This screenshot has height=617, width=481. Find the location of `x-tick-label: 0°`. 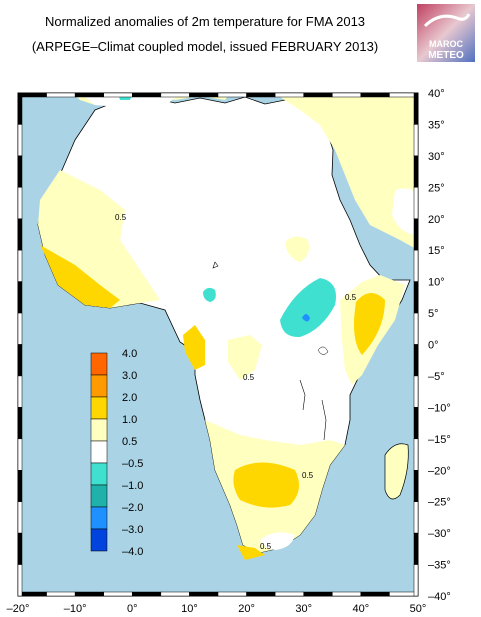

x-tick-label: 0° is located at coordinates (132, 609).